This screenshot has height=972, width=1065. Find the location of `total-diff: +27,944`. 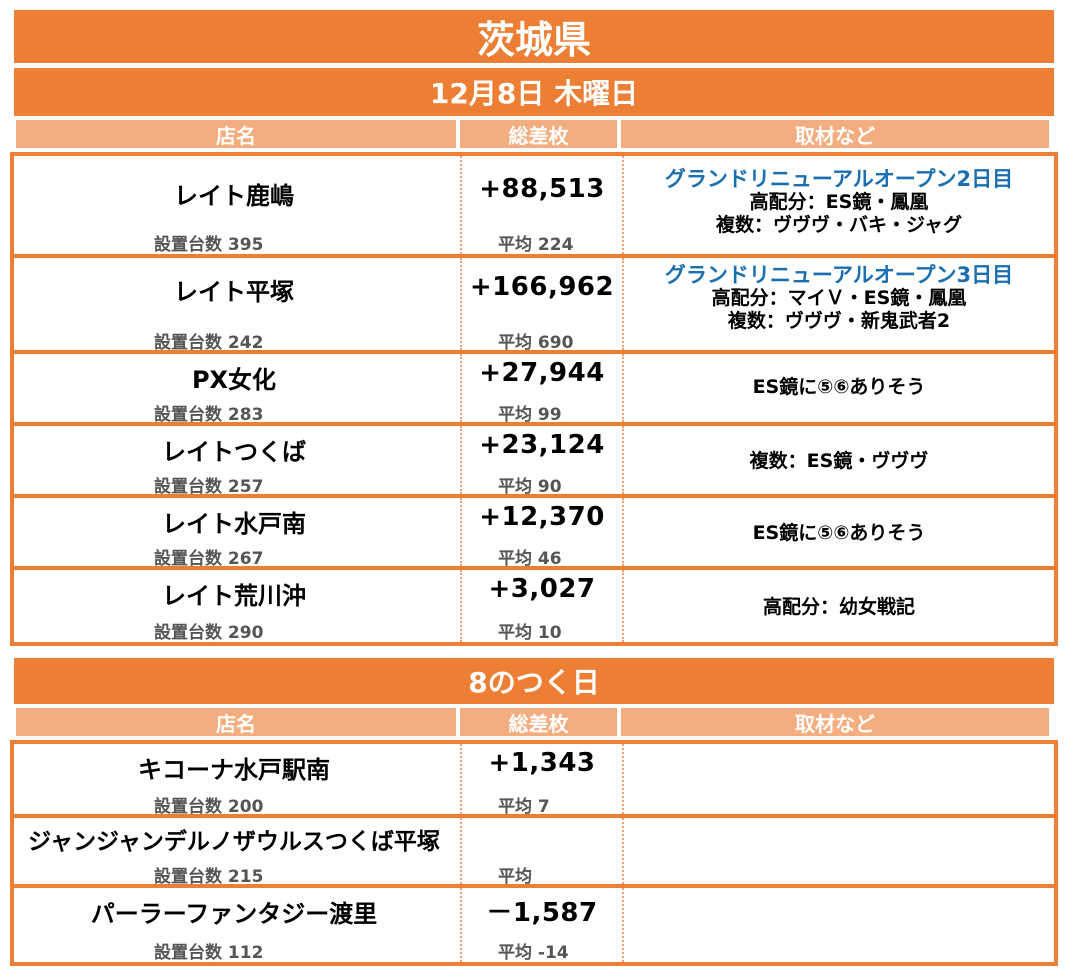

total-diff: +27,944 is located at coordinates (542, 373).